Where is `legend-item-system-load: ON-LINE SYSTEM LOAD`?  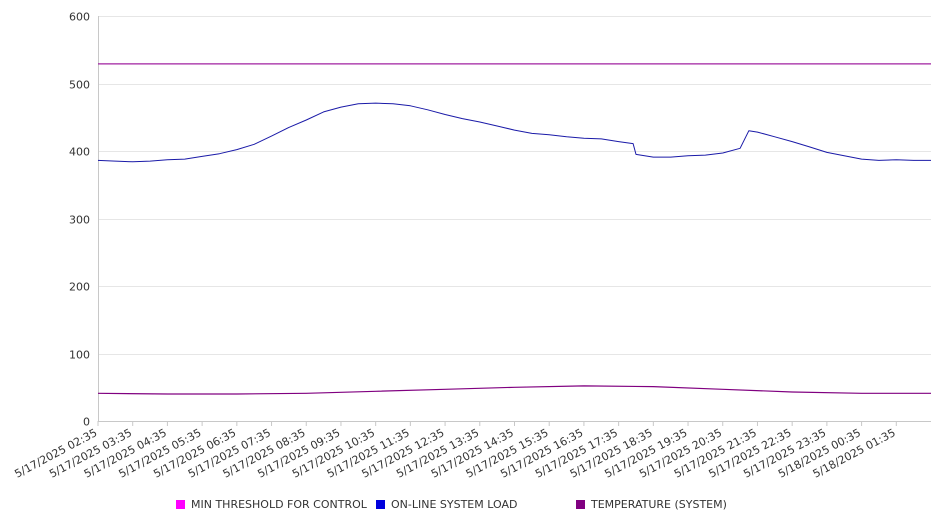 legend-item-system-load: ON-LINE SYSTEM LOAD is located at coordinates (446, 504).